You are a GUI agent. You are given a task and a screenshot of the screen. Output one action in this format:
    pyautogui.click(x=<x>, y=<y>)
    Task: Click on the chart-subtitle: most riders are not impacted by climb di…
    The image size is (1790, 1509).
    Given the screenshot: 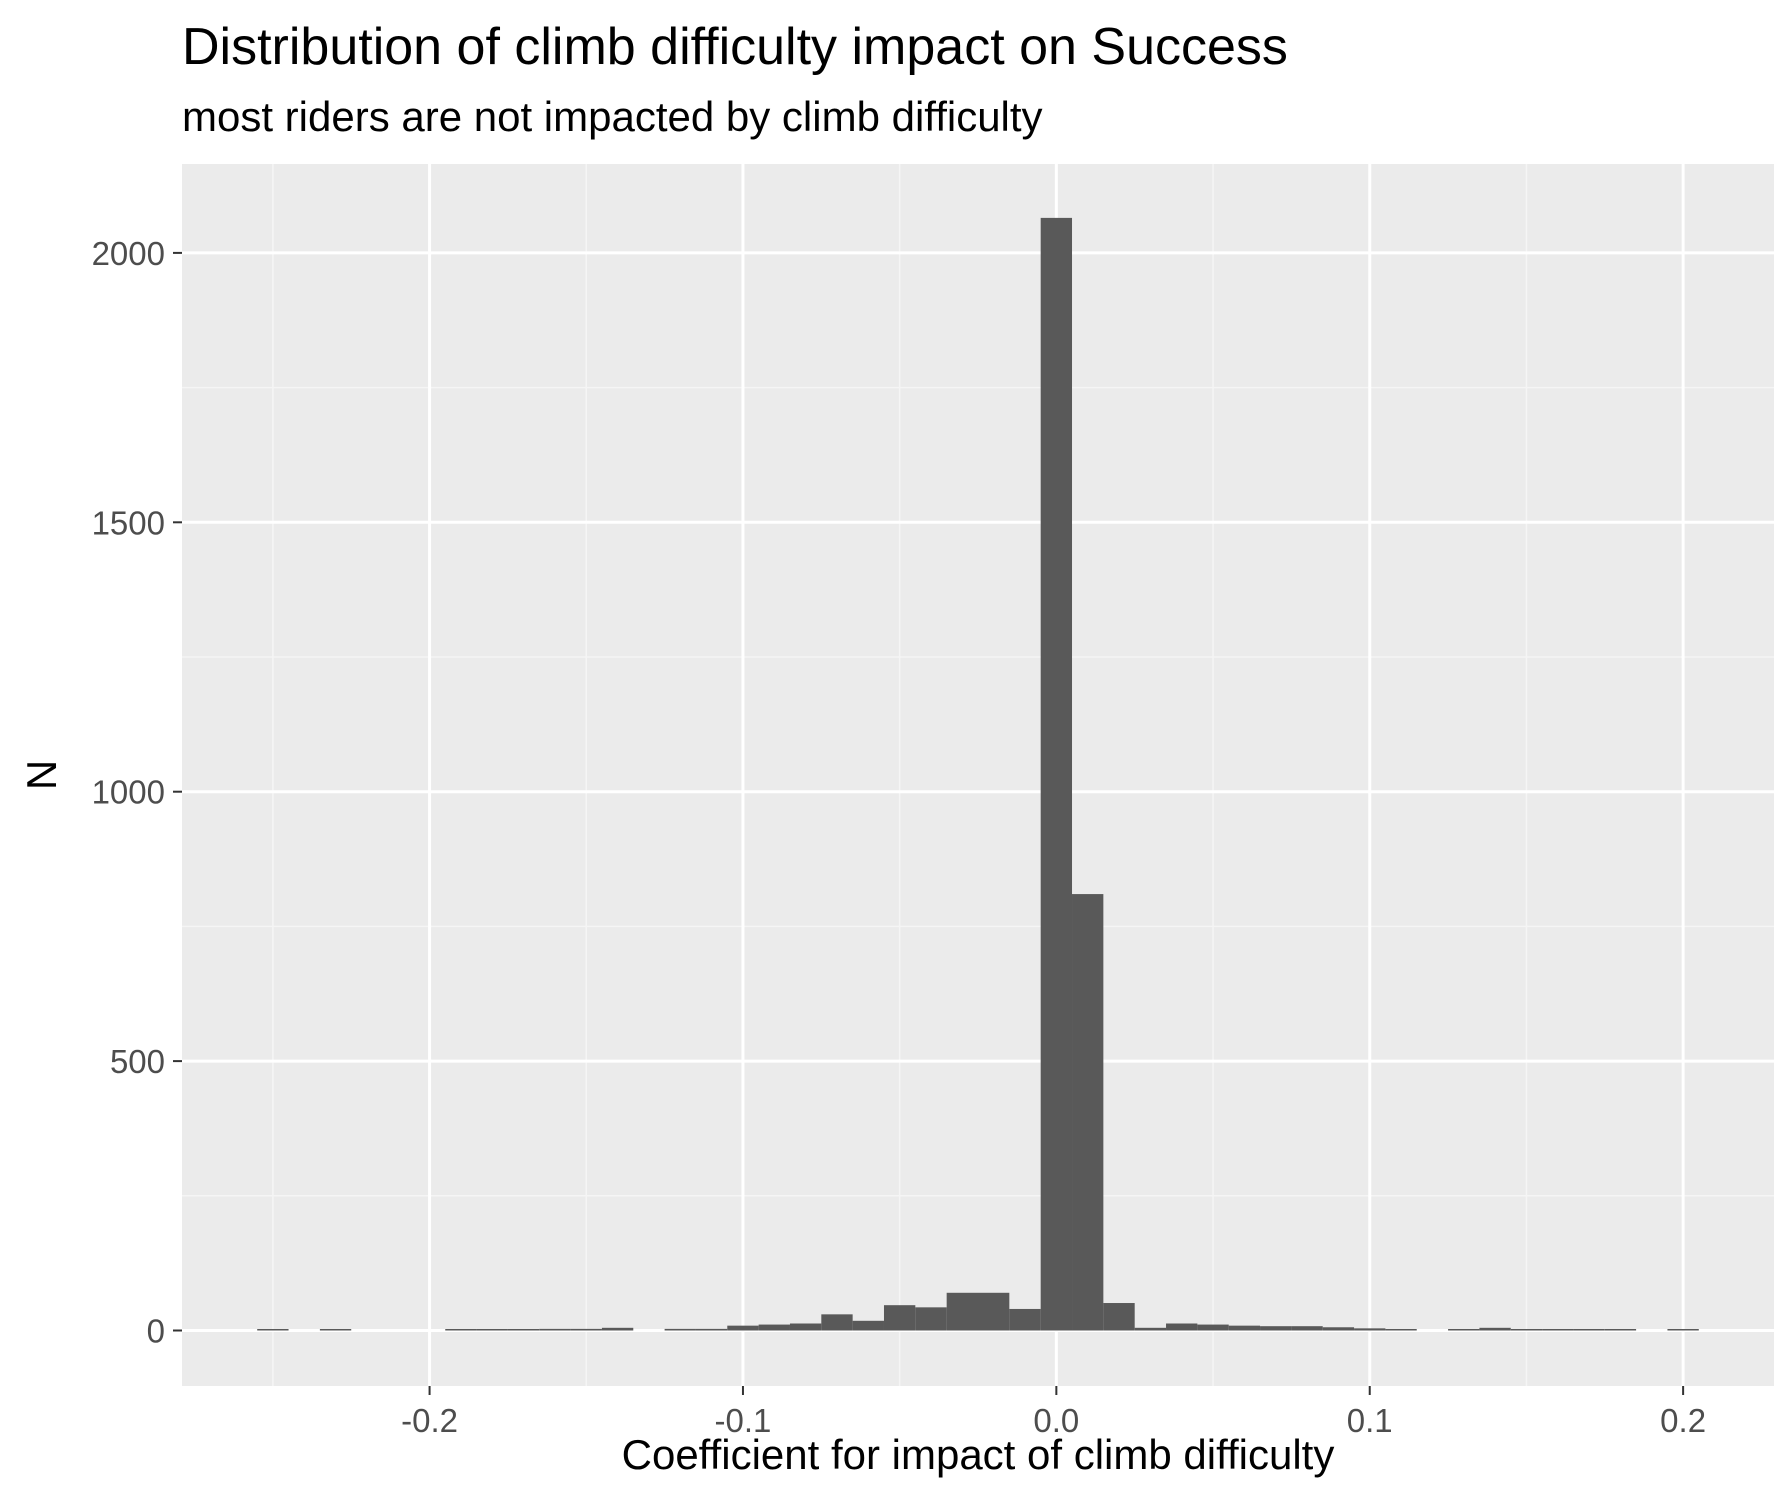 What is the action you would take?
    pyautogui.click(x=612, y=116)
    